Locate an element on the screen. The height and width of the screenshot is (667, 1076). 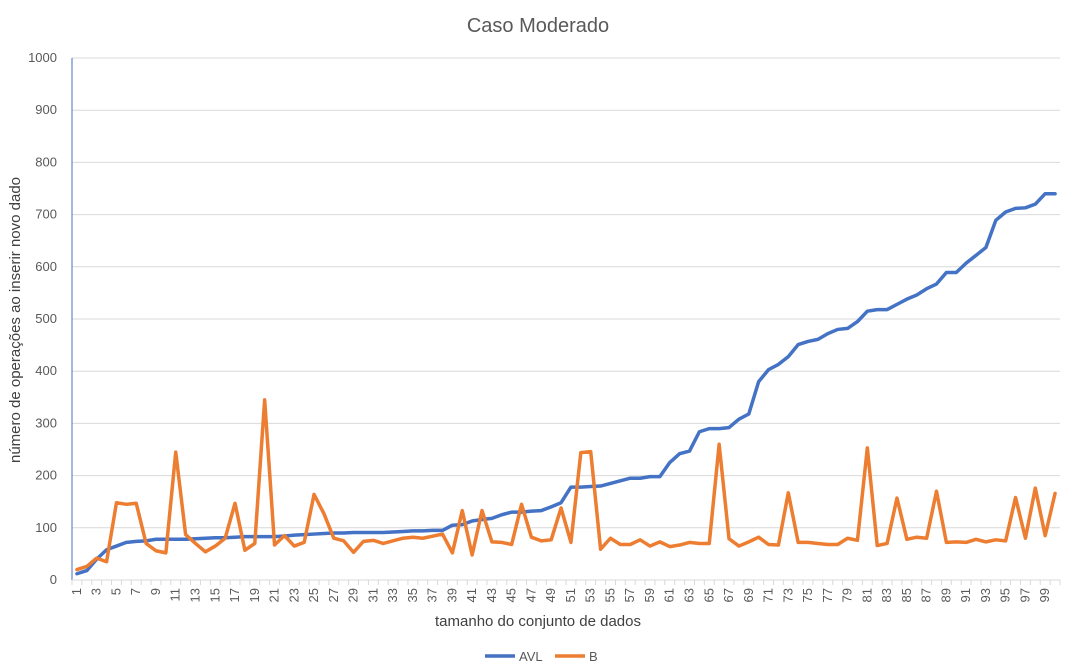
x-tick-label: 37 is located at coordinates (432, 595).